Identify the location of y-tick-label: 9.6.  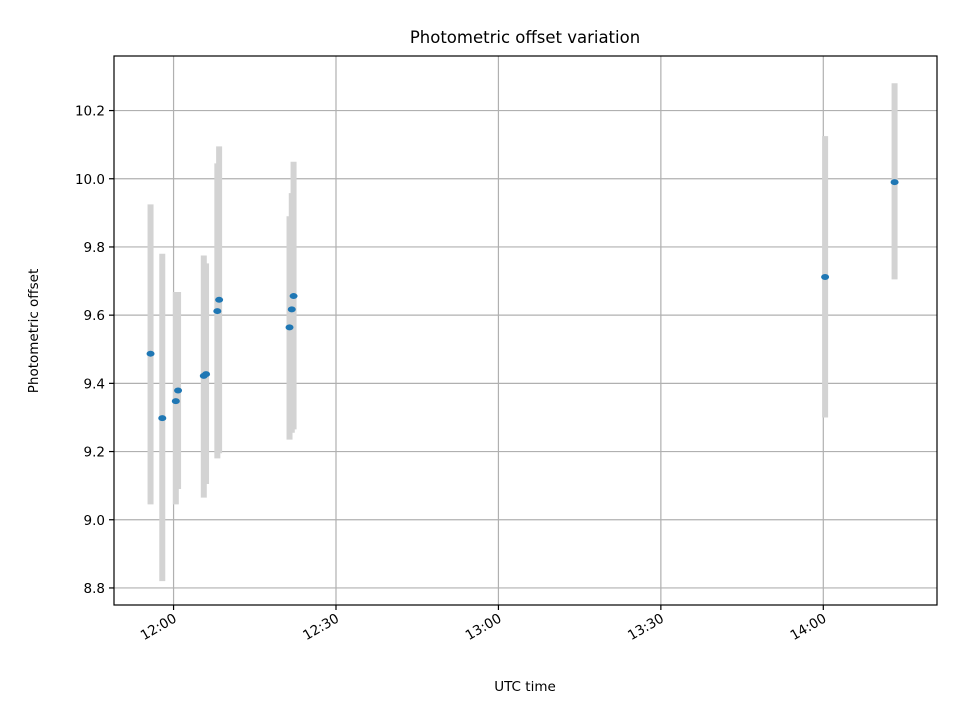
(94, 316).